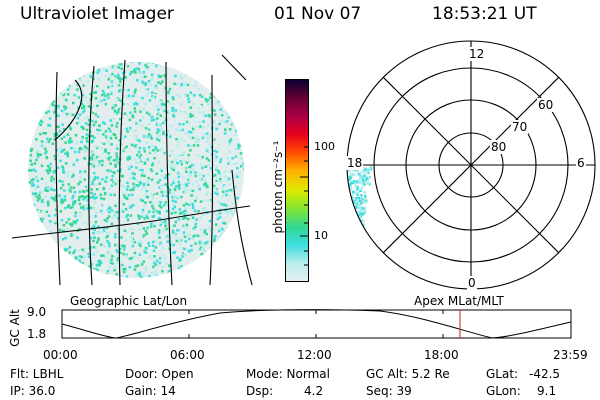  I want to click on mlt-label-6: 6, so click(581, 163).